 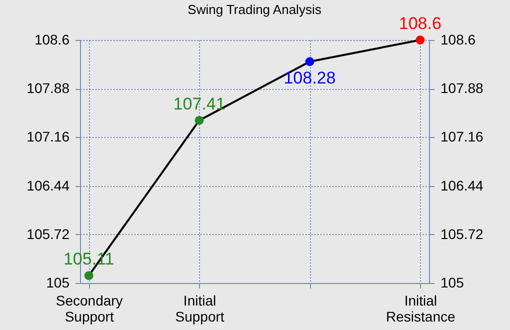 I want to click on y-tick-label: 108.6, so click(x=52, y=40).